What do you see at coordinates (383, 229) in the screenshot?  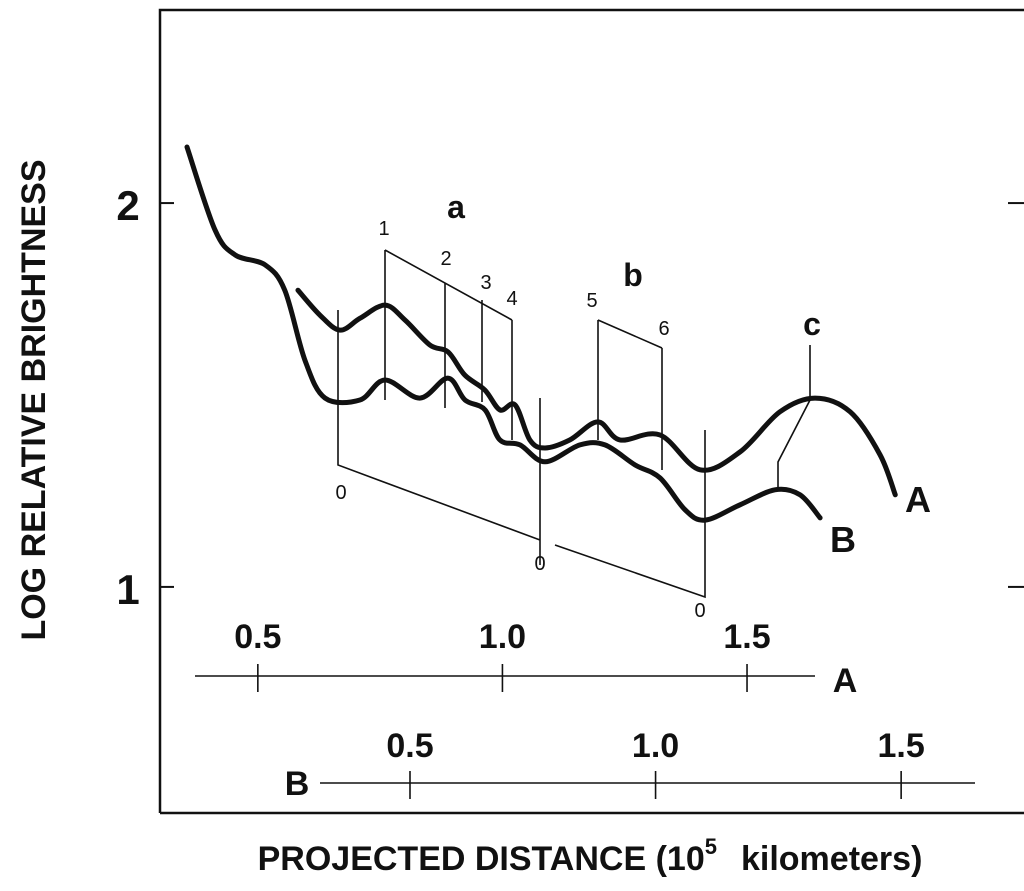 I see `annotation: 1` at bounding box center [383, 229].